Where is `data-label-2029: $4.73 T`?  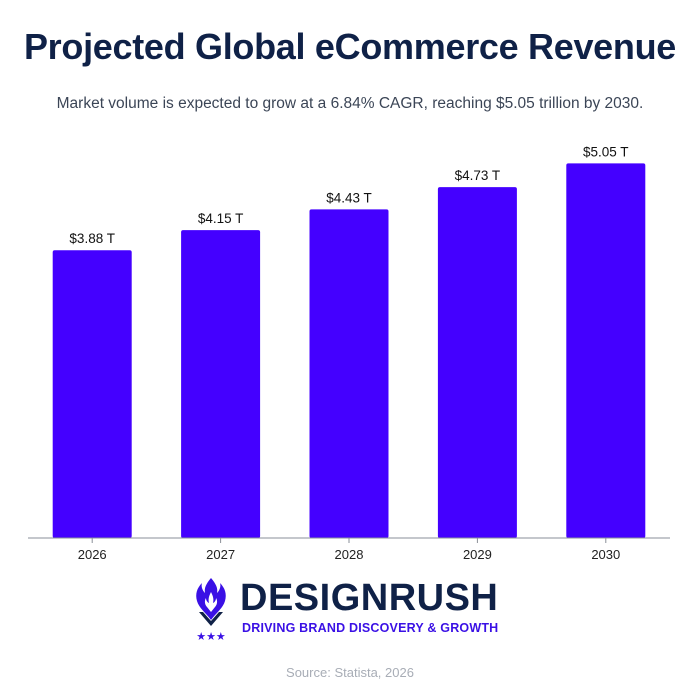
data-label-2029: $4.73 T is located at coordinates (478, 175).